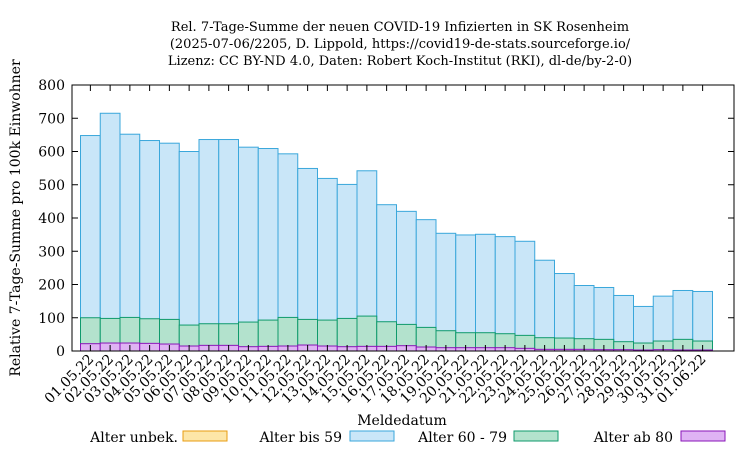  I want to click on y-tick-label: 200, so click(51, 286).